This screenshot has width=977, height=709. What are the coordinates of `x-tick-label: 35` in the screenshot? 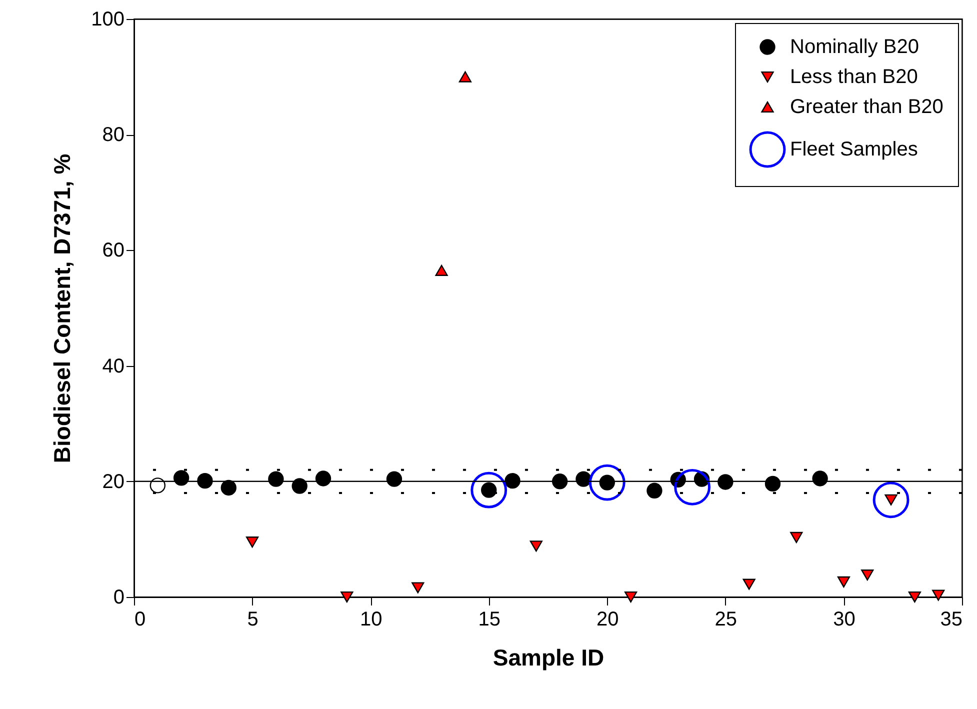 It's located at (951, 619).